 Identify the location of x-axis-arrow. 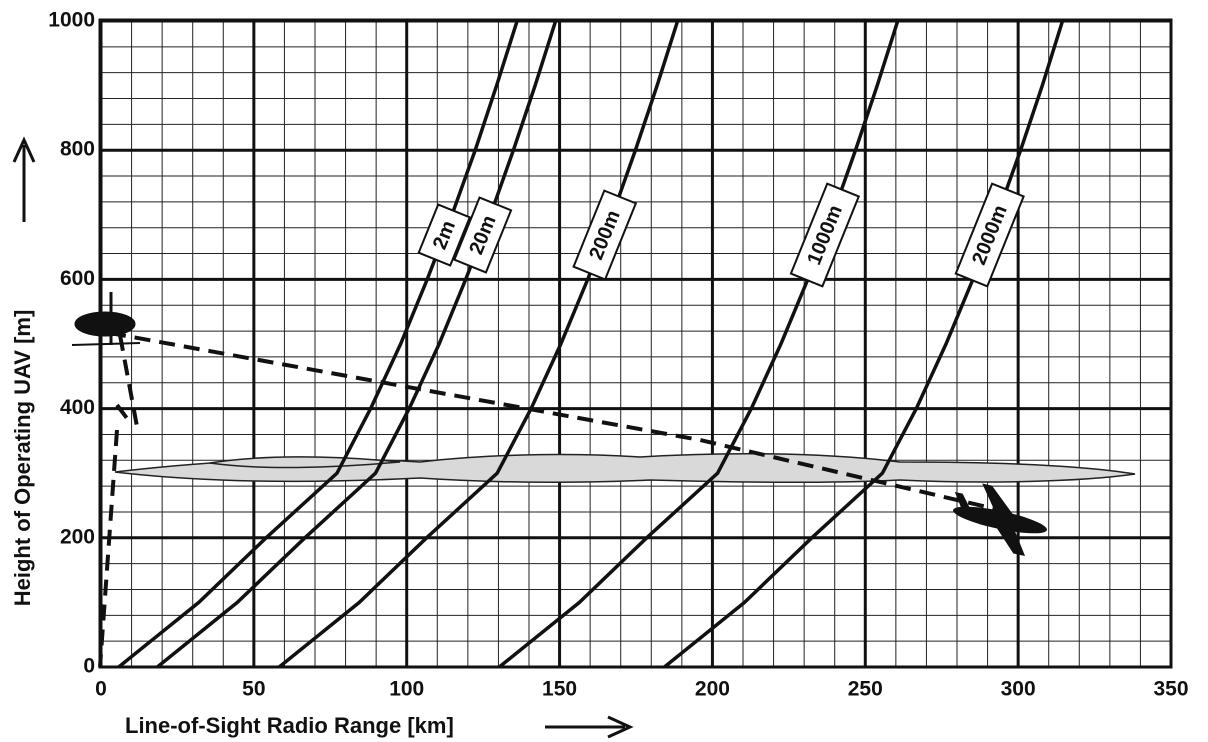
(589, 727).